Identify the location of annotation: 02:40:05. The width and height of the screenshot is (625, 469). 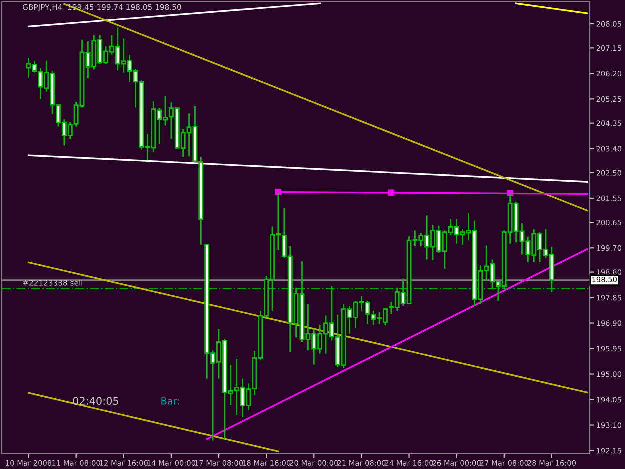
(95, 401).